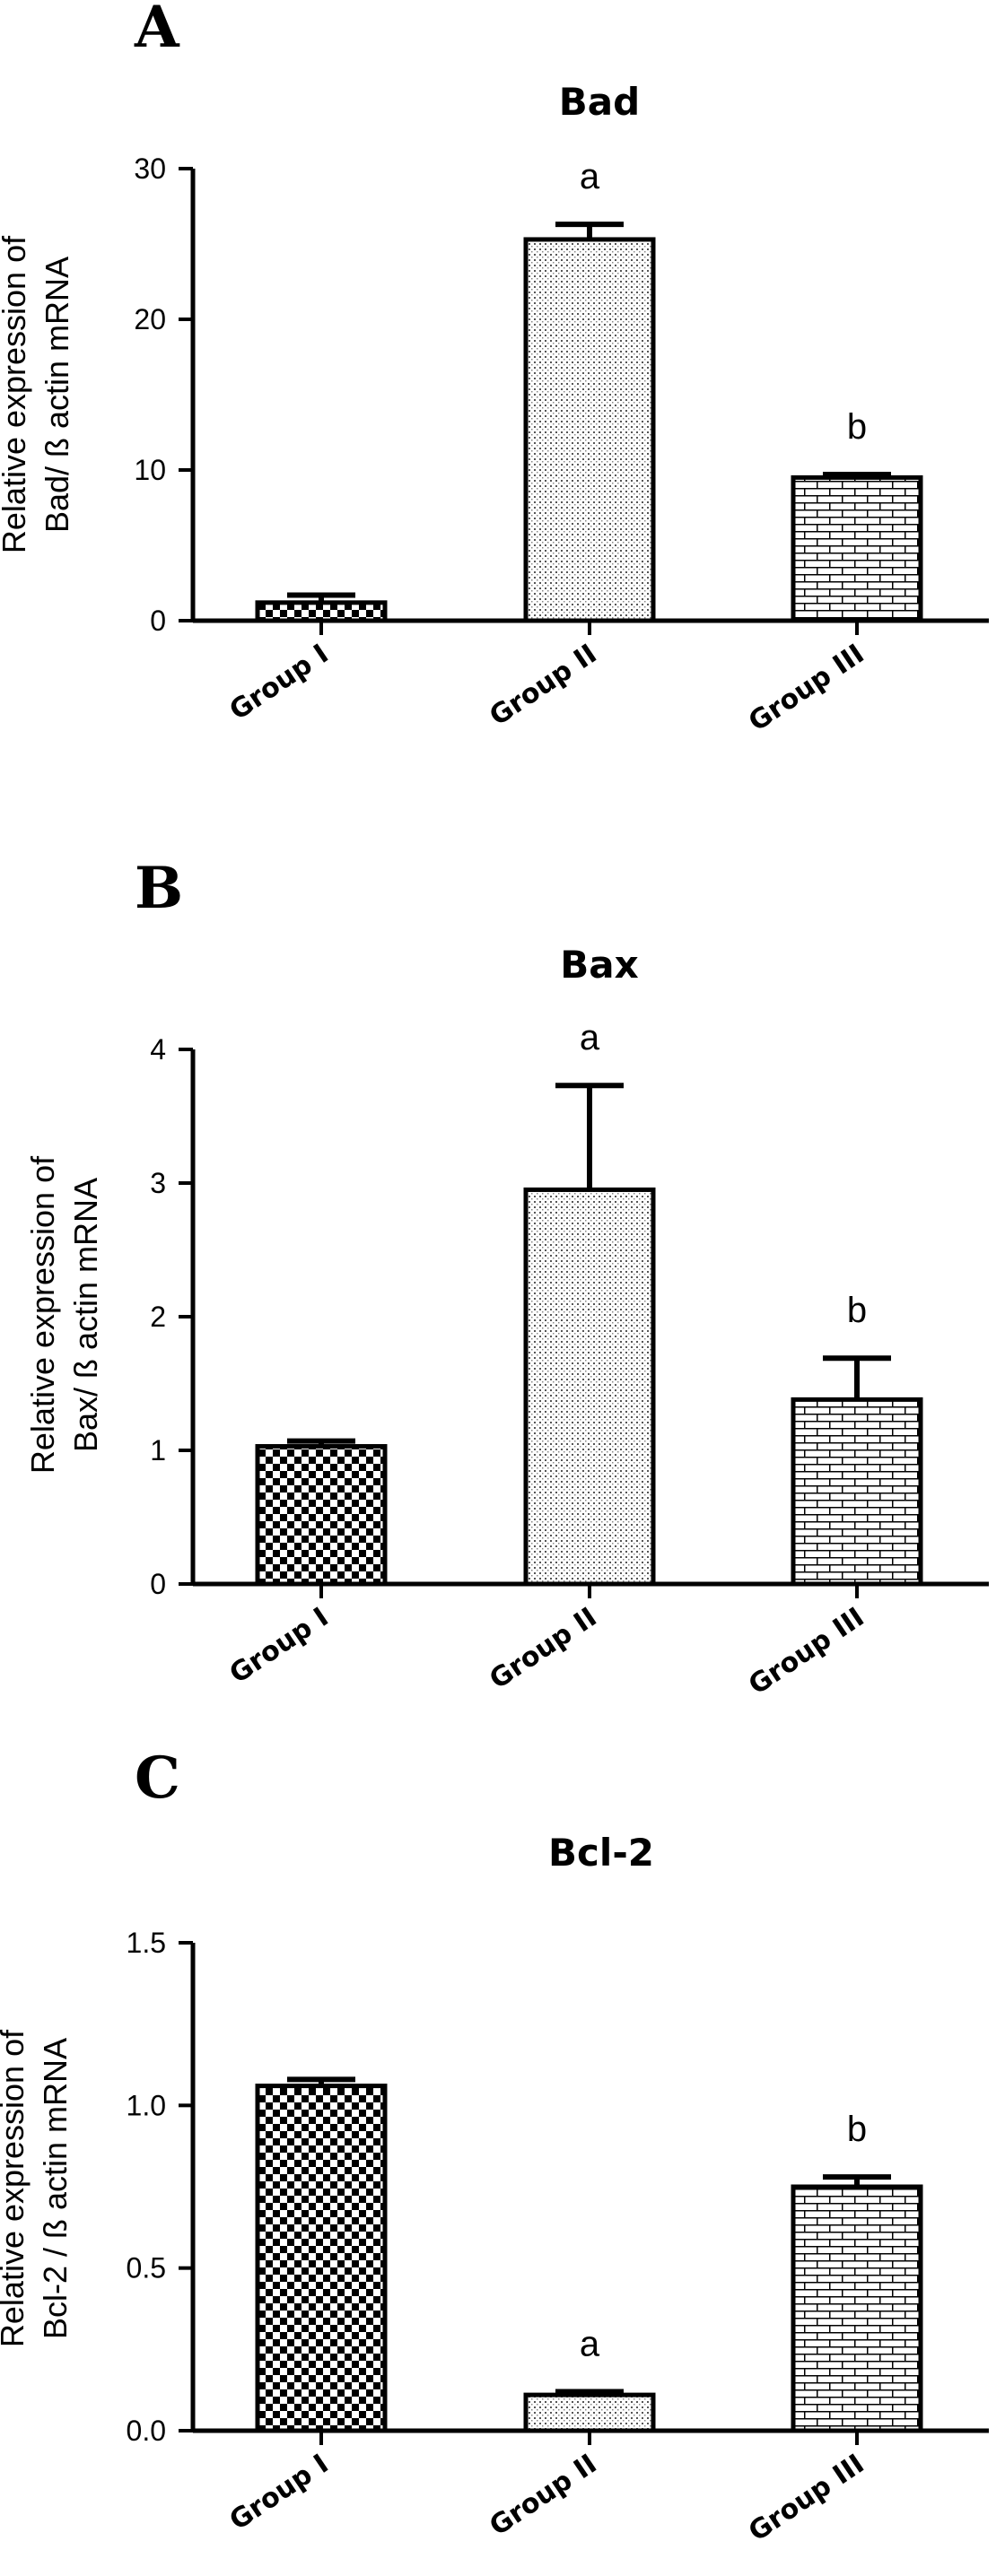 The height and width of the screenshot is (2576, 1005). Describe the element at coordinates (150, 470) in the screenshot. I see `y-tick-label: 10` at that location.